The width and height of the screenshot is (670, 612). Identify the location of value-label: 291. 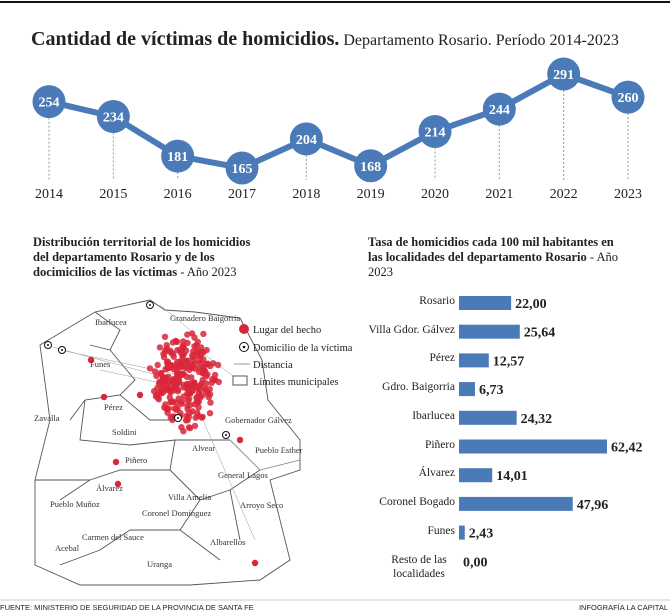
(563, 75).